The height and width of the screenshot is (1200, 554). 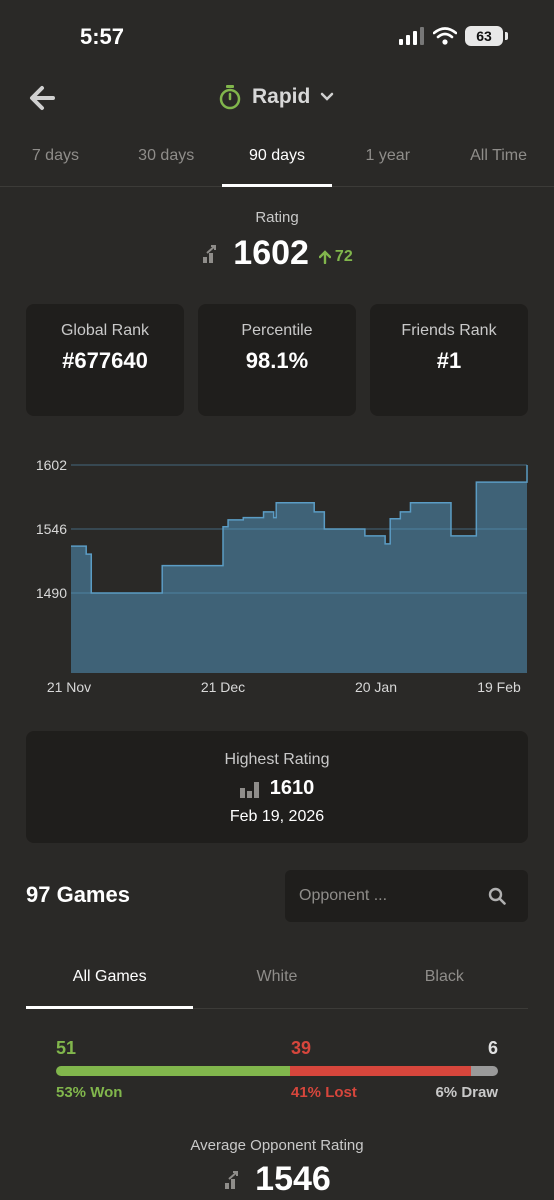 I want to click on rating-change: 72, so click(x=335, y=256).